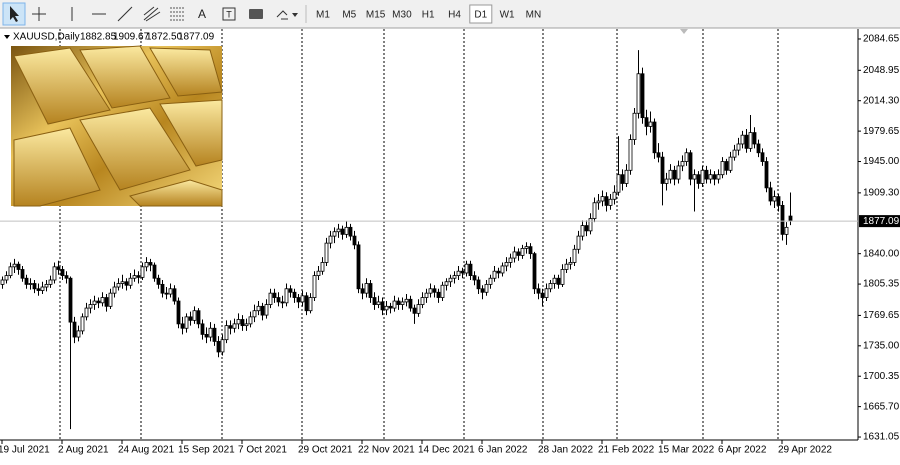 Image resolution: width=900 pixels, height=465 pixels. What do you see at coordinates (14, 14) in the screenshot?
I see `cursor-icon` at bounding box center [14, 14].